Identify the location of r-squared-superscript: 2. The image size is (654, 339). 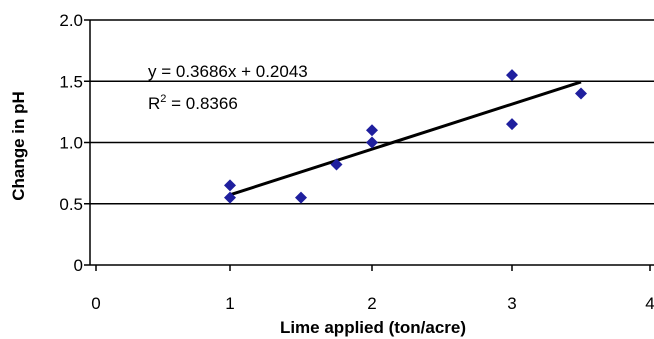
(163, 99).